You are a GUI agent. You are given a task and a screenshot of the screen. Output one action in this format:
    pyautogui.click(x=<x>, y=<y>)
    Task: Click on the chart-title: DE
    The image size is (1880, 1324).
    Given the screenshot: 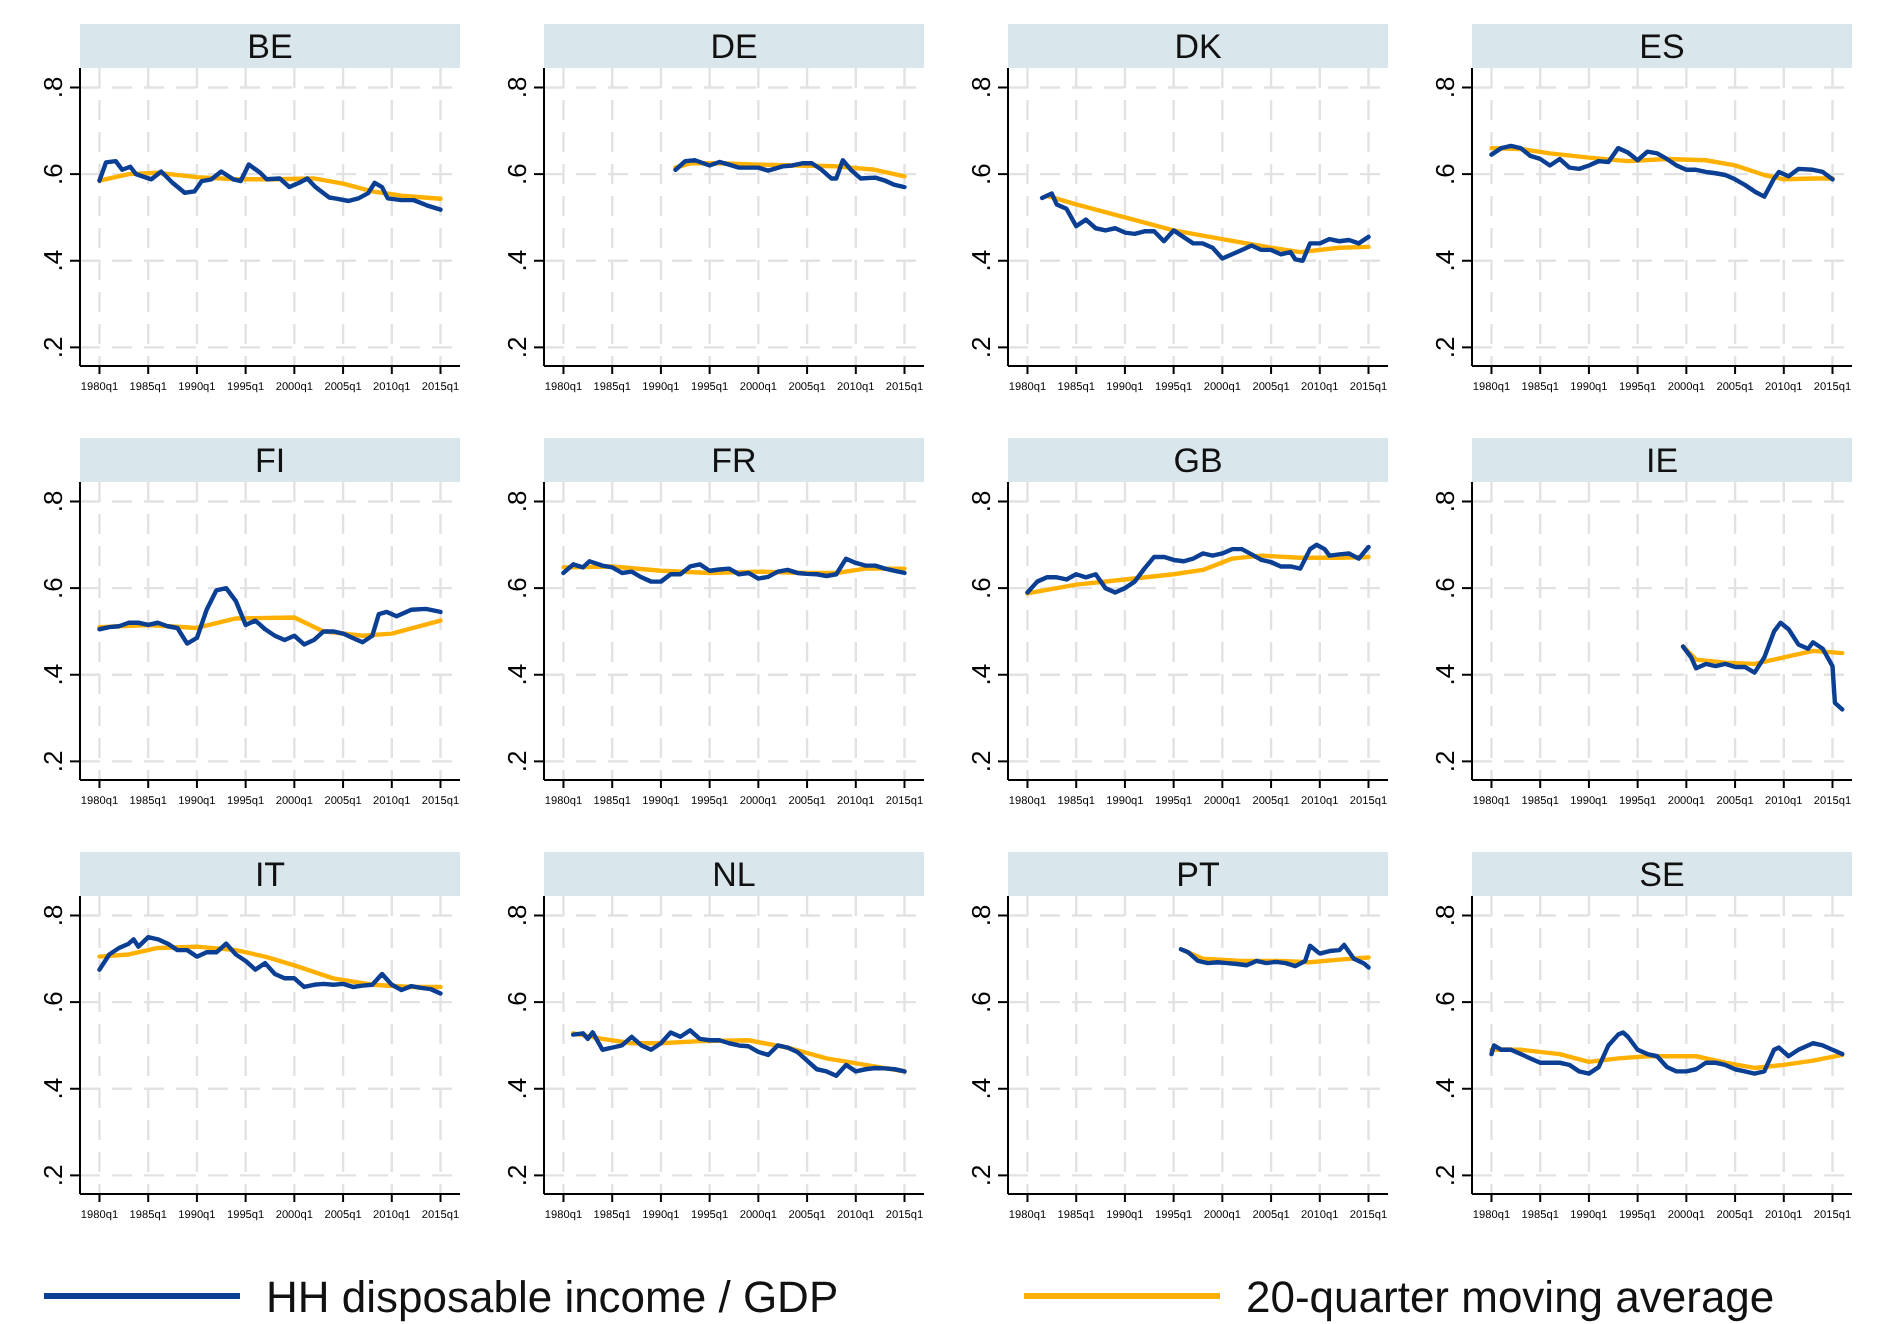 What is the action you would take?
    pyautogui.click(x=734, y=47)
    